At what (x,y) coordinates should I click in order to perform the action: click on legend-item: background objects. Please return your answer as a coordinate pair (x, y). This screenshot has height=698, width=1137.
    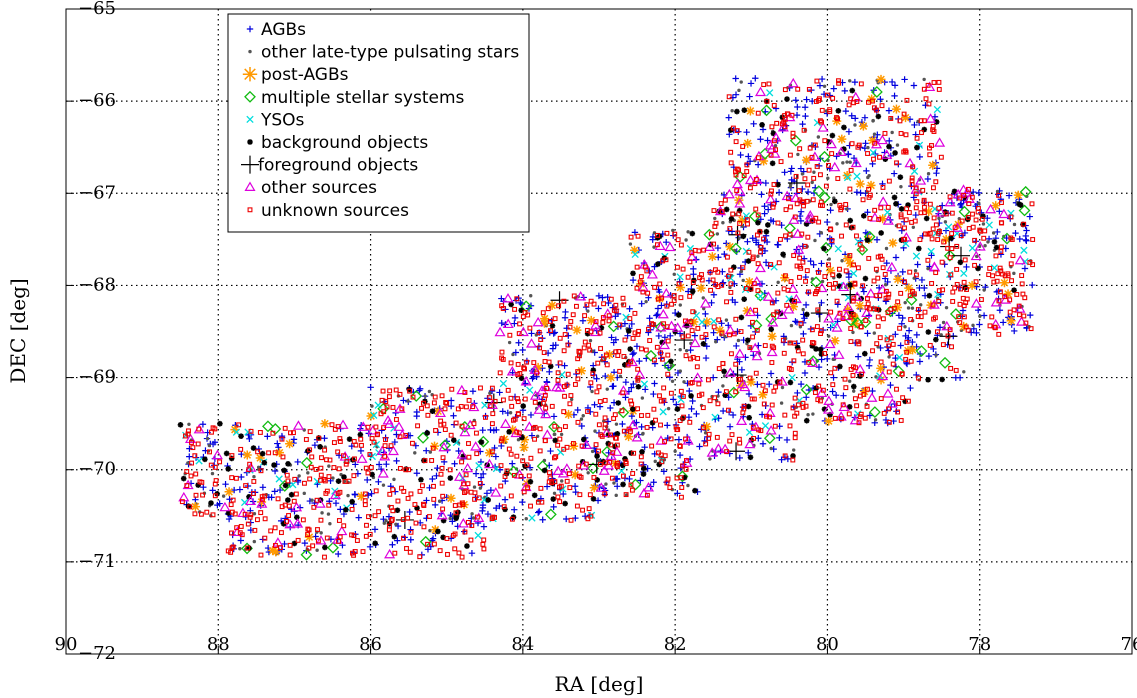
    Looking at the image, I should click on (337, 143).